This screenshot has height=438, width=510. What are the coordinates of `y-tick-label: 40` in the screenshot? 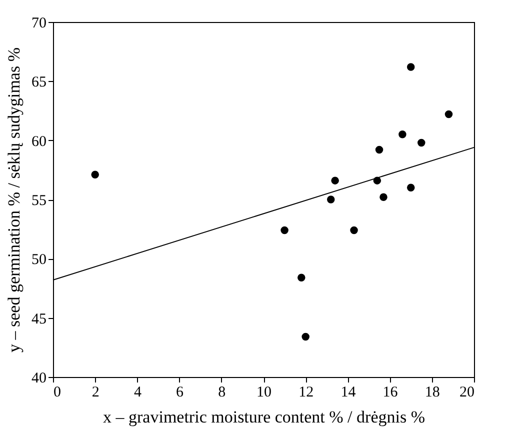 It's located at (39, 378).